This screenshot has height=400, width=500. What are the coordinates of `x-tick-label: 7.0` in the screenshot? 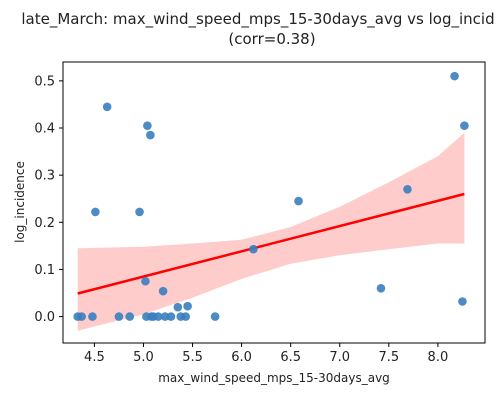 It's located at (339, 357).